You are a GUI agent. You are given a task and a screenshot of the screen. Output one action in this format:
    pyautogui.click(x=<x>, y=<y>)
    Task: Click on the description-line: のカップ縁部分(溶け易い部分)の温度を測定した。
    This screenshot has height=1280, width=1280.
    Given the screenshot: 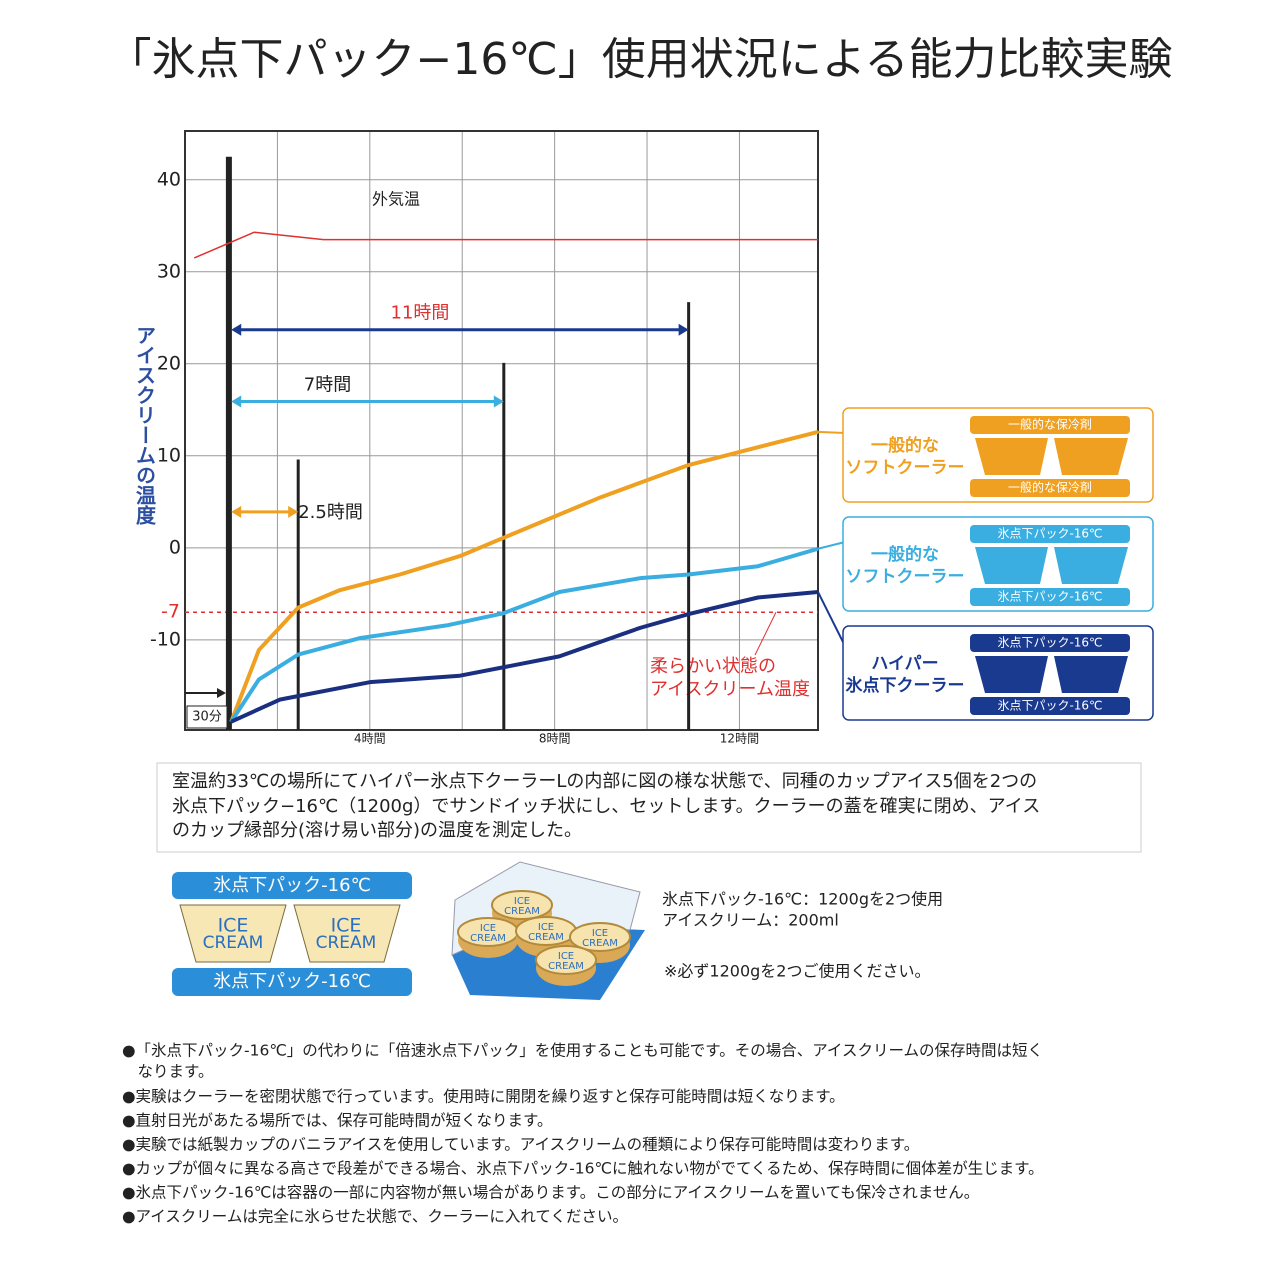 What is the action you would take?
    pyautogui.click(x=377, y=830)
    